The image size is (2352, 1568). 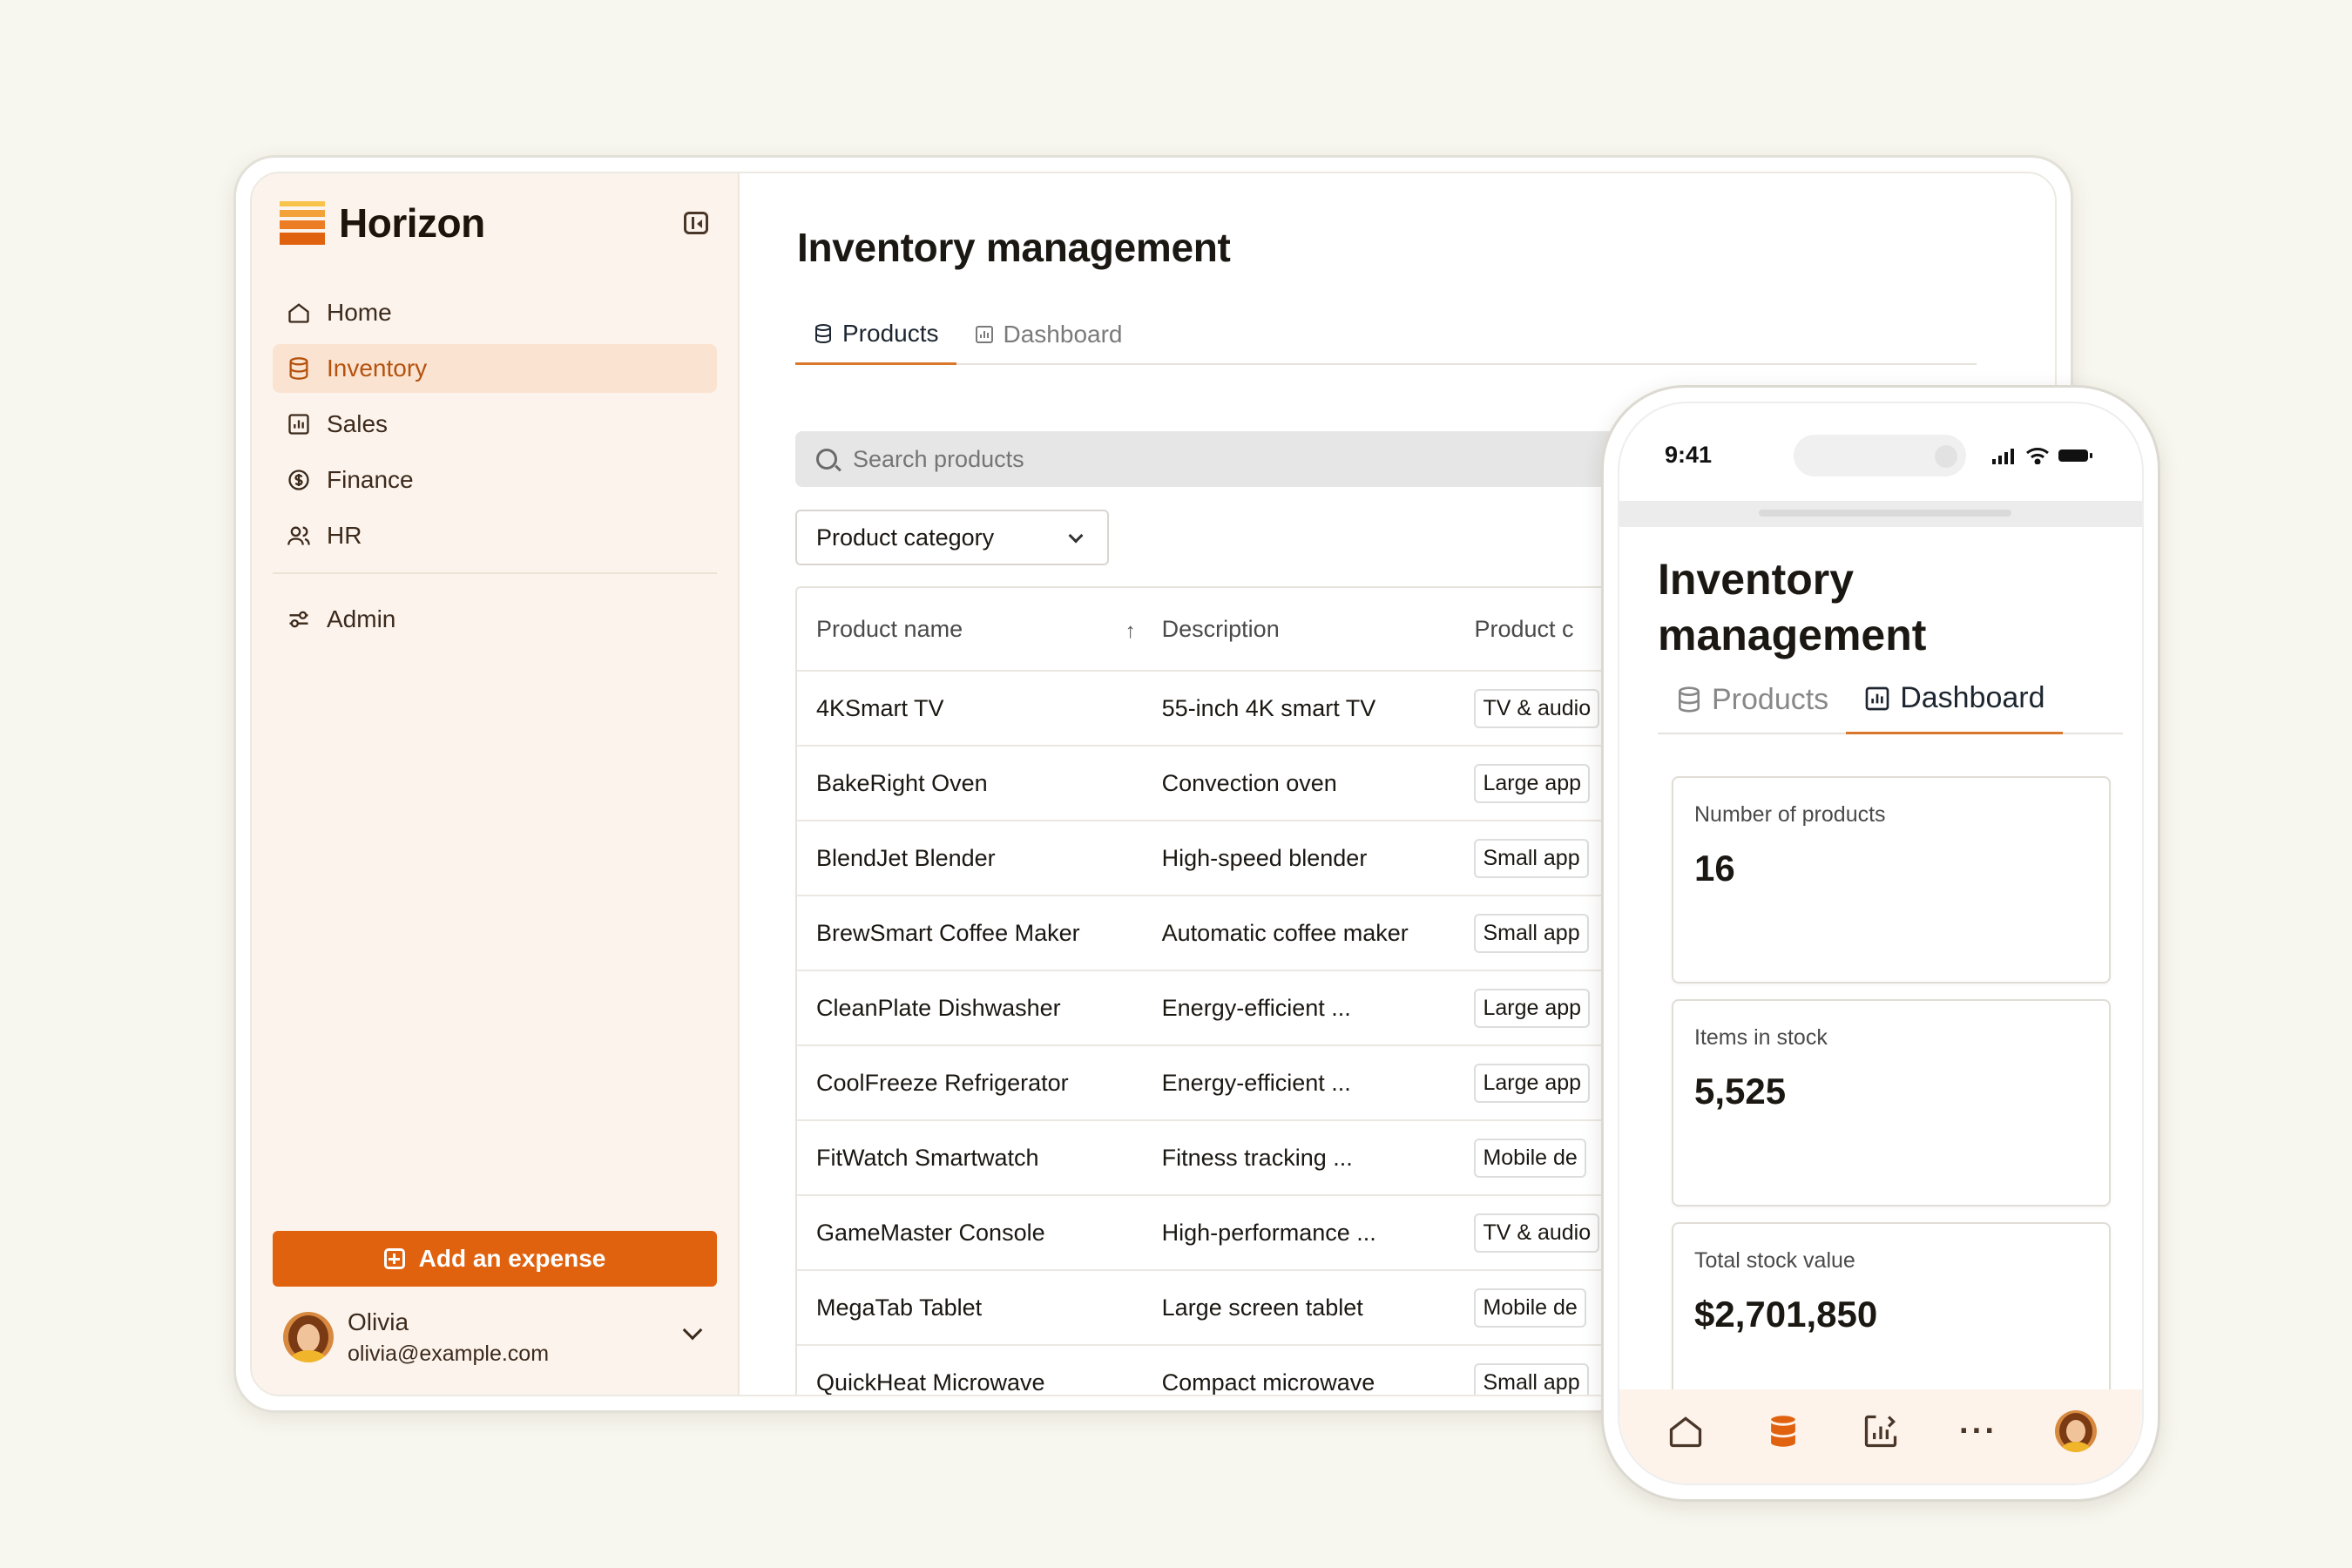 I want to click on column-header-description: Description, so click(x=1221, y=628).